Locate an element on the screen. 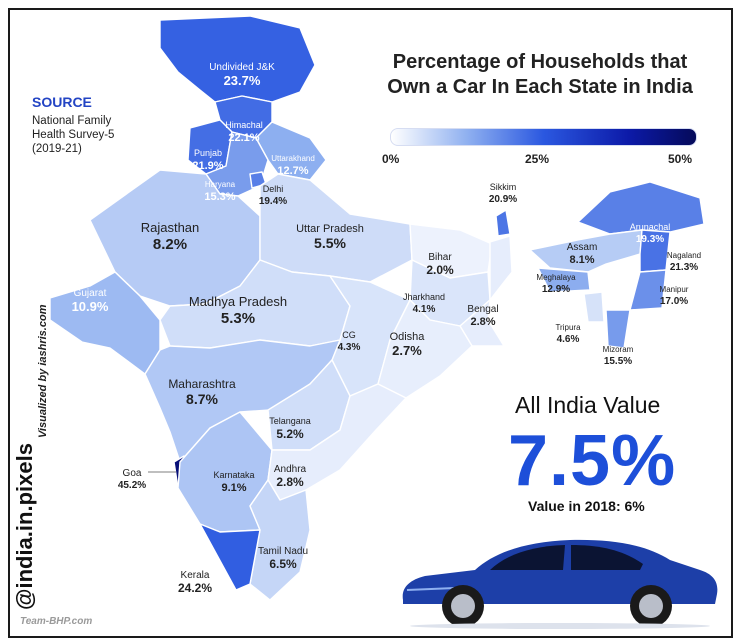 This screenshot has height=644, width=741. state-value-bengal: 2.8% is located at coordinates (482, 322).